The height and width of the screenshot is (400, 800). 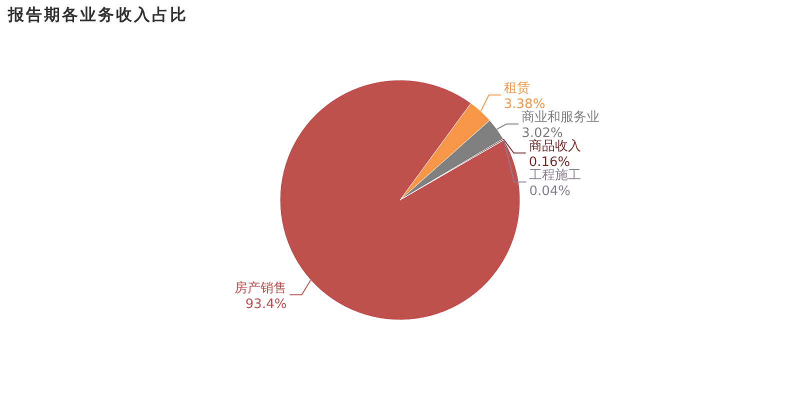 I want to click on slice-label: 工程施工, so click(x=555, y=176).